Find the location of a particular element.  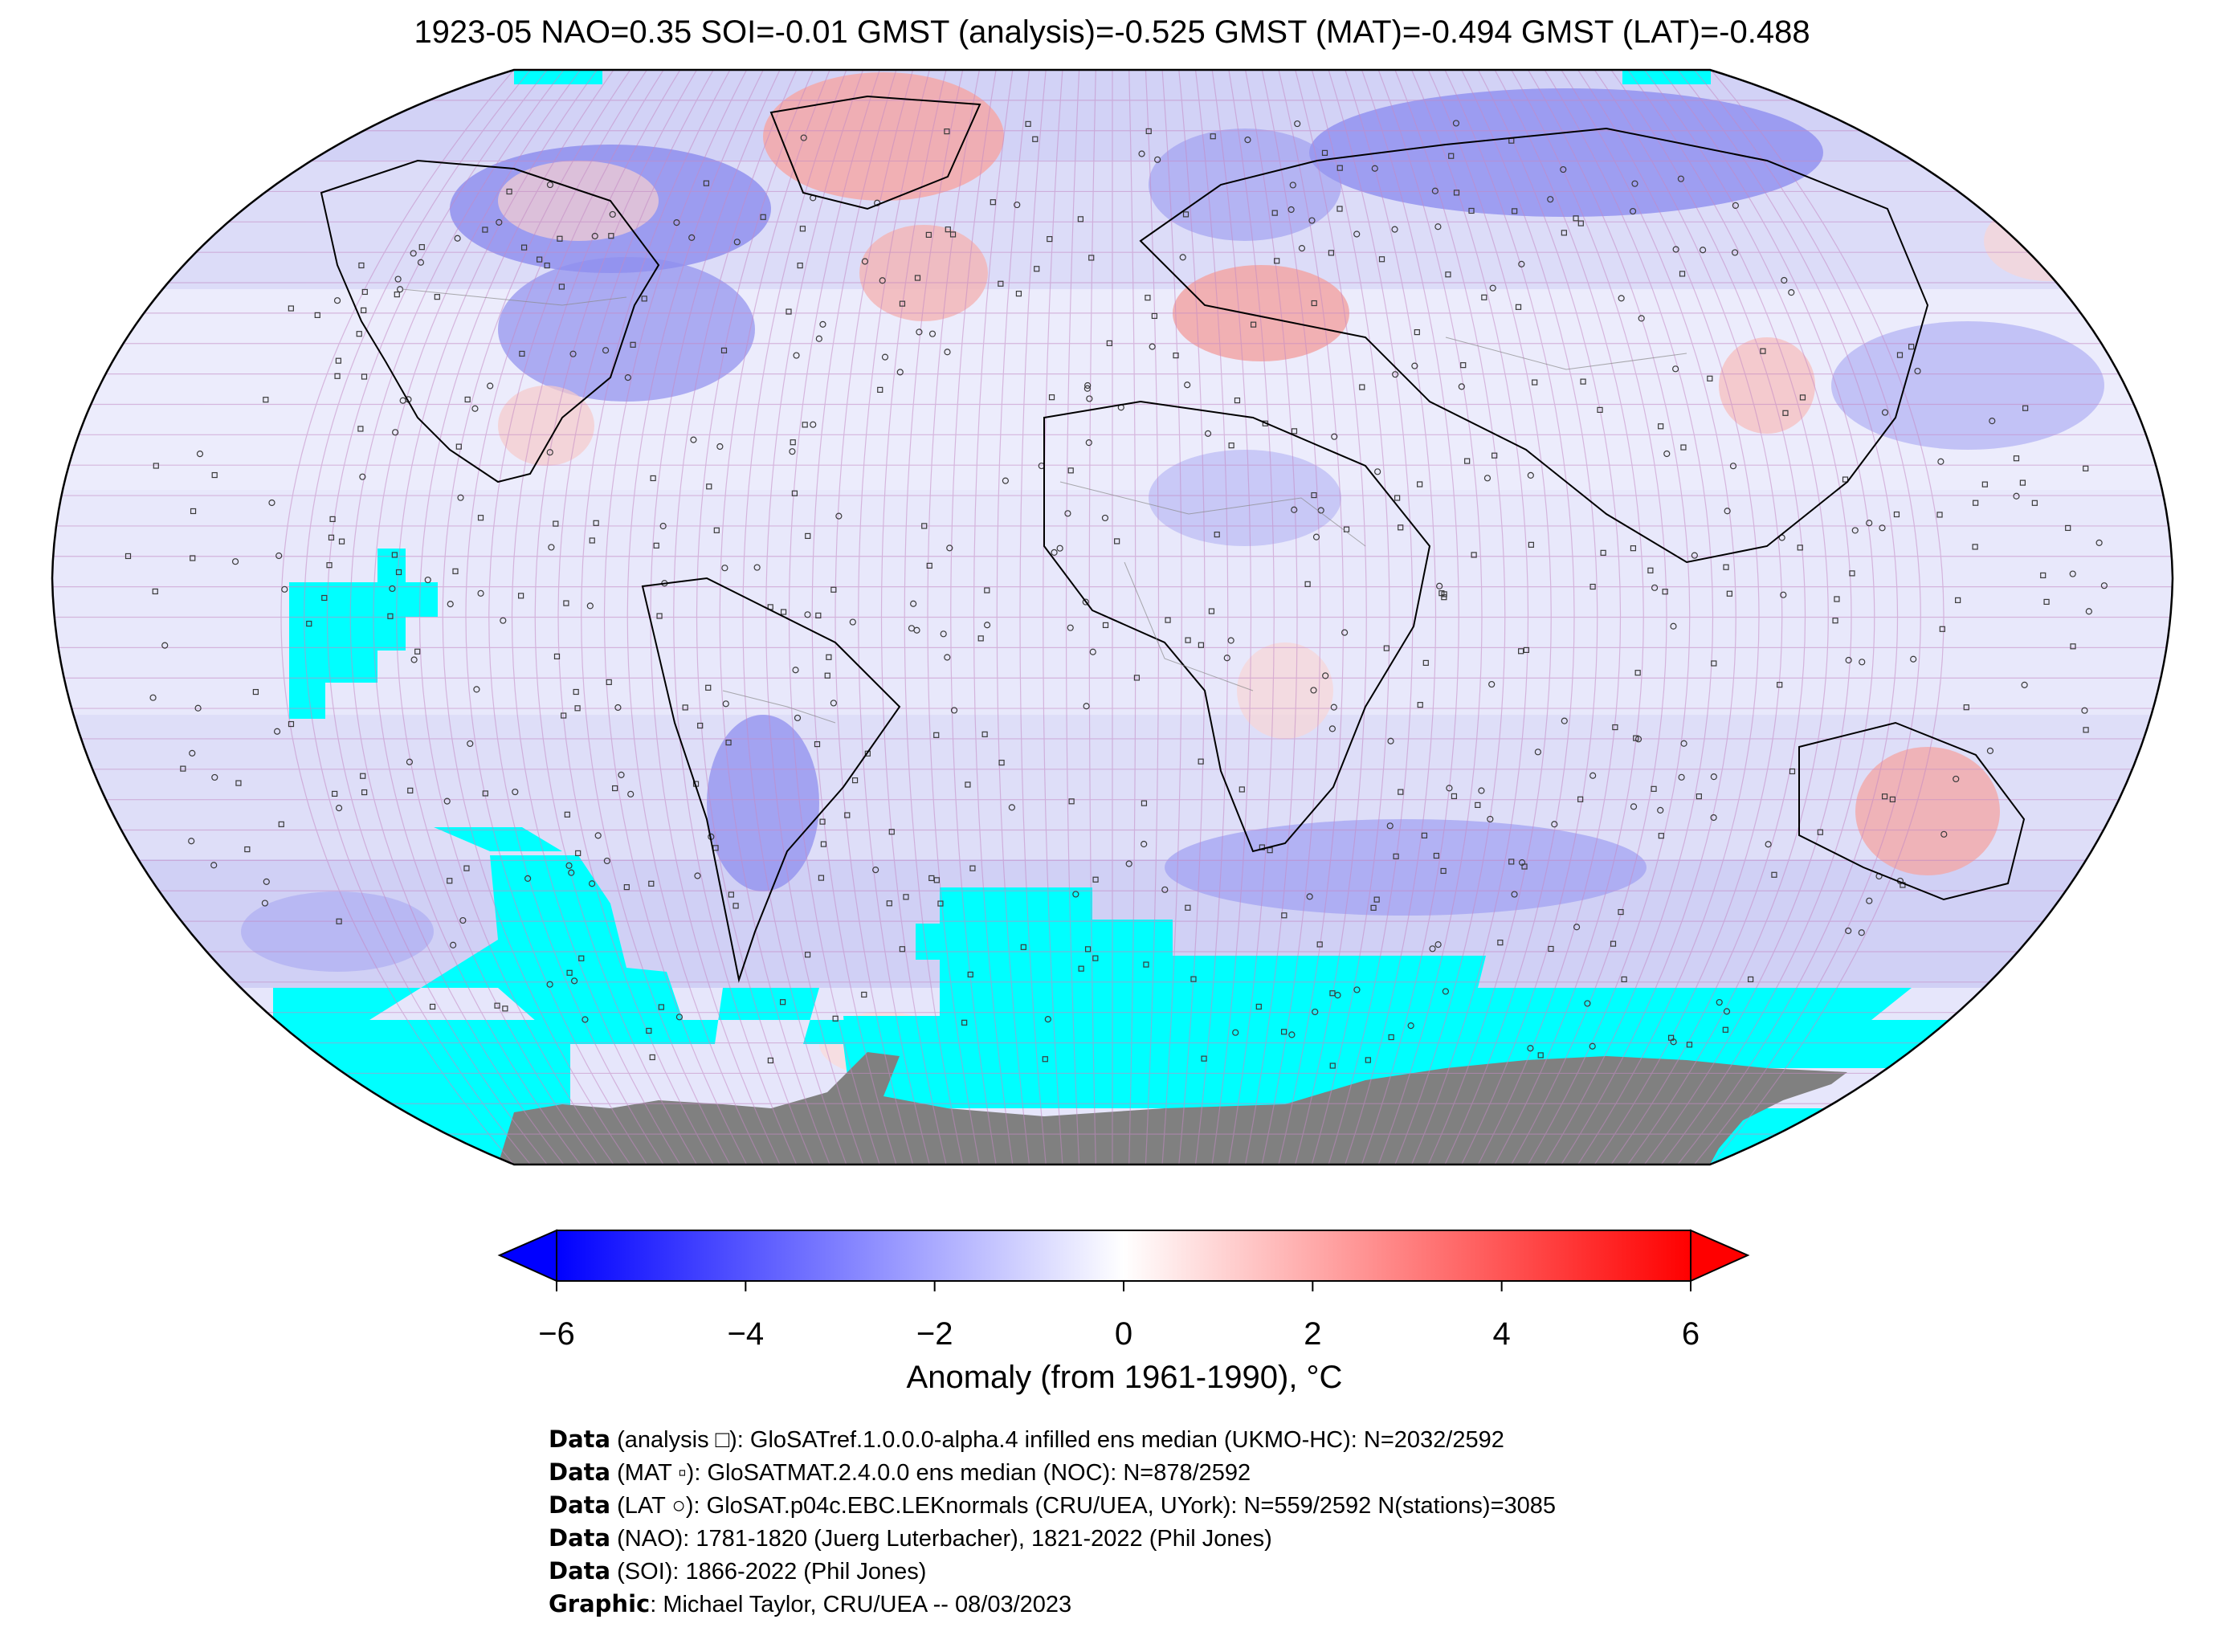

credit-text: : Michael Taylor, CRU/UEA -- 08/03/2023 is located at coordinates (861, 1604).